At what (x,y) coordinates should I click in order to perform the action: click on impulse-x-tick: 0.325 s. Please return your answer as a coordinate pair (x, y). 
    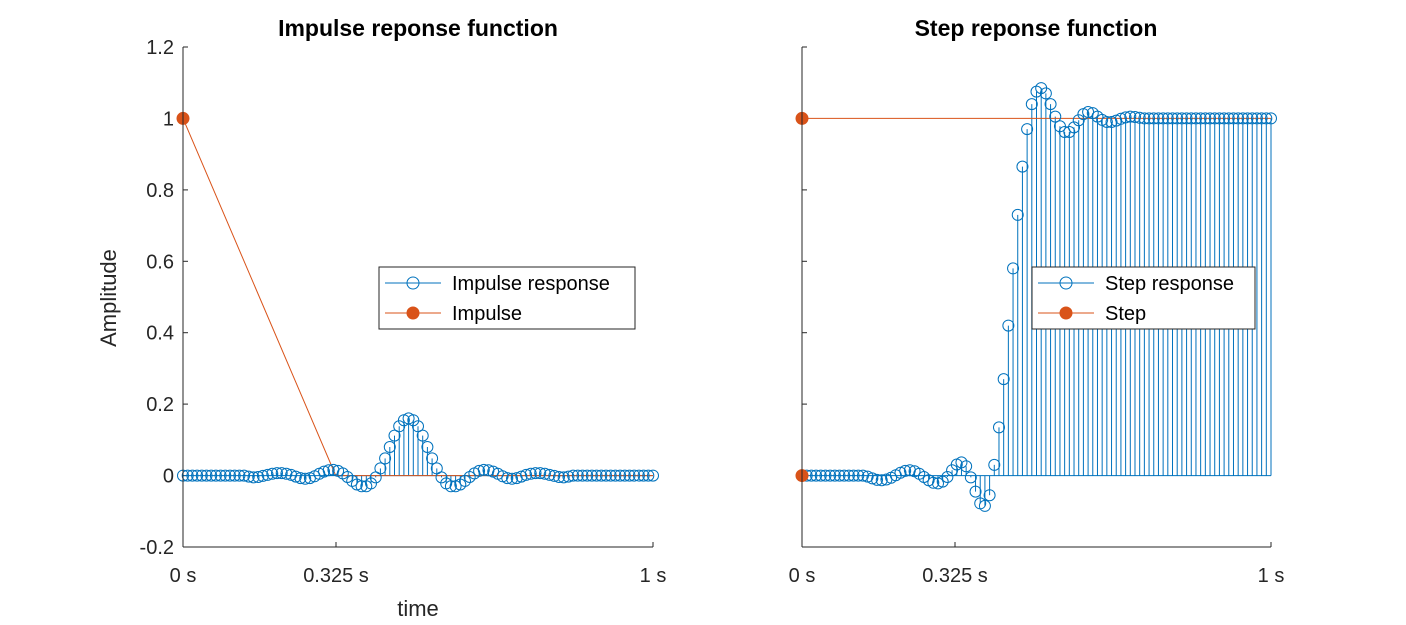
    Looking at the image, I should click on (336, 564).